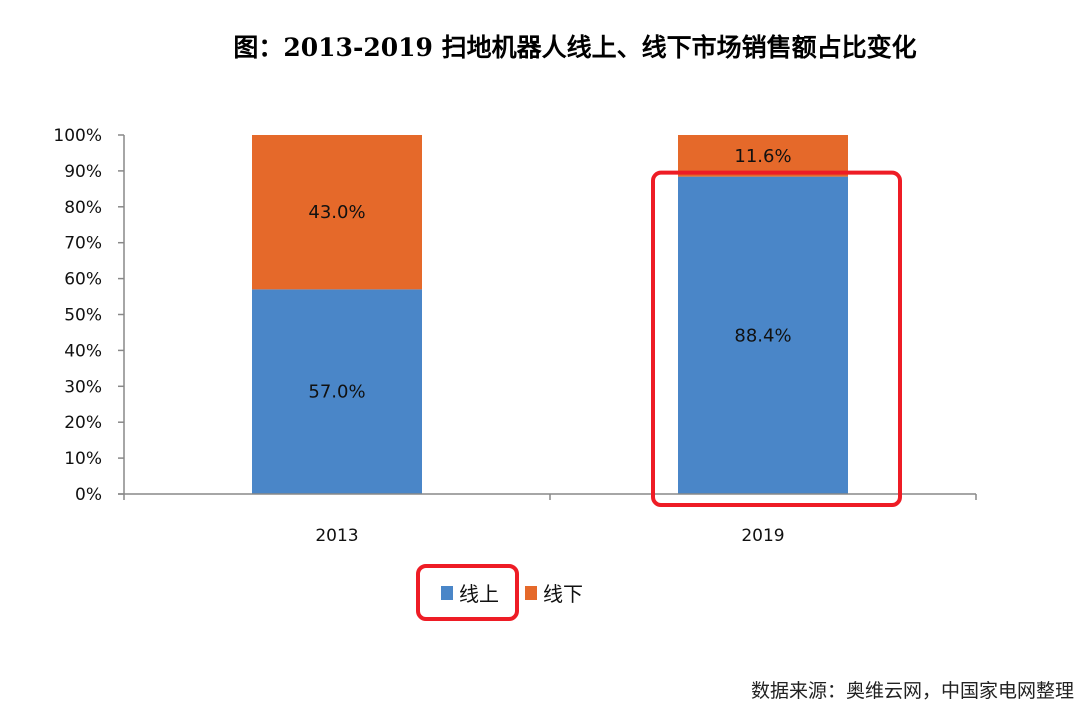 Image resolution: width=1080 pixels, height=712 pixels. Describe the element at coordinates (83, 280) in the screenshot. I see `y-tick-label: 60%` at that location.